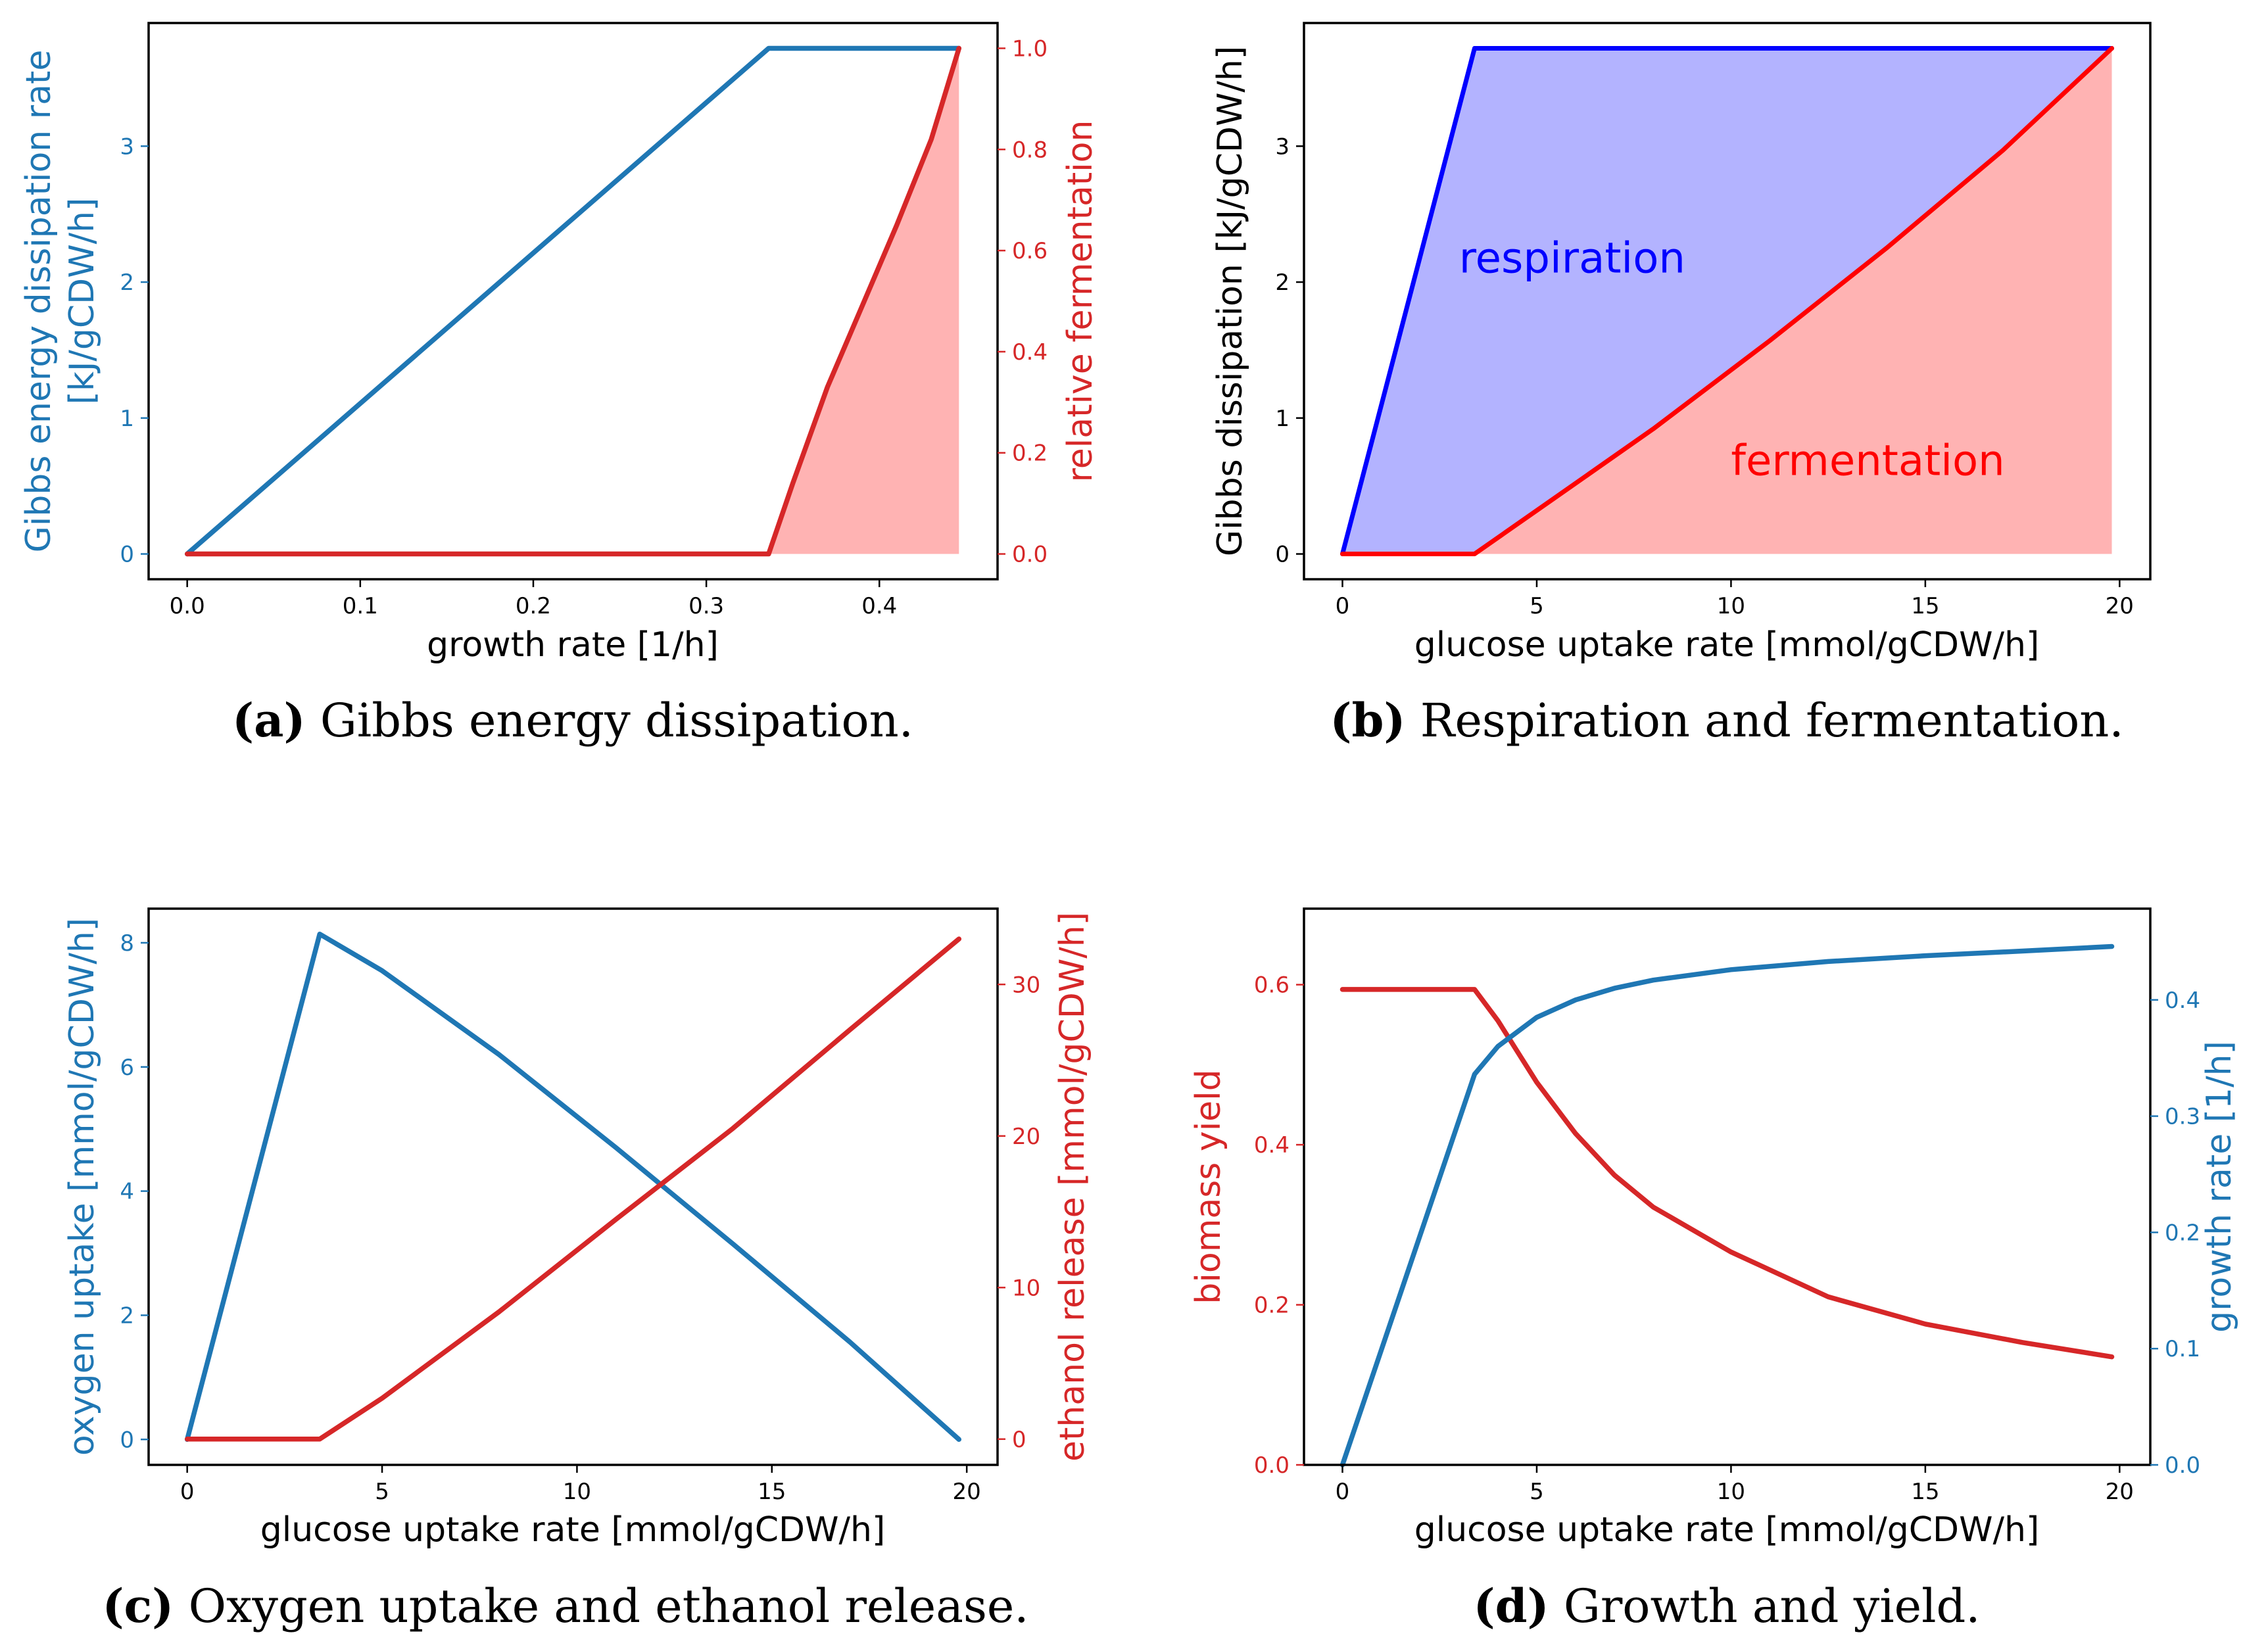  I want to click on y-axis-label: biomass yield, so click(1208, 1187).